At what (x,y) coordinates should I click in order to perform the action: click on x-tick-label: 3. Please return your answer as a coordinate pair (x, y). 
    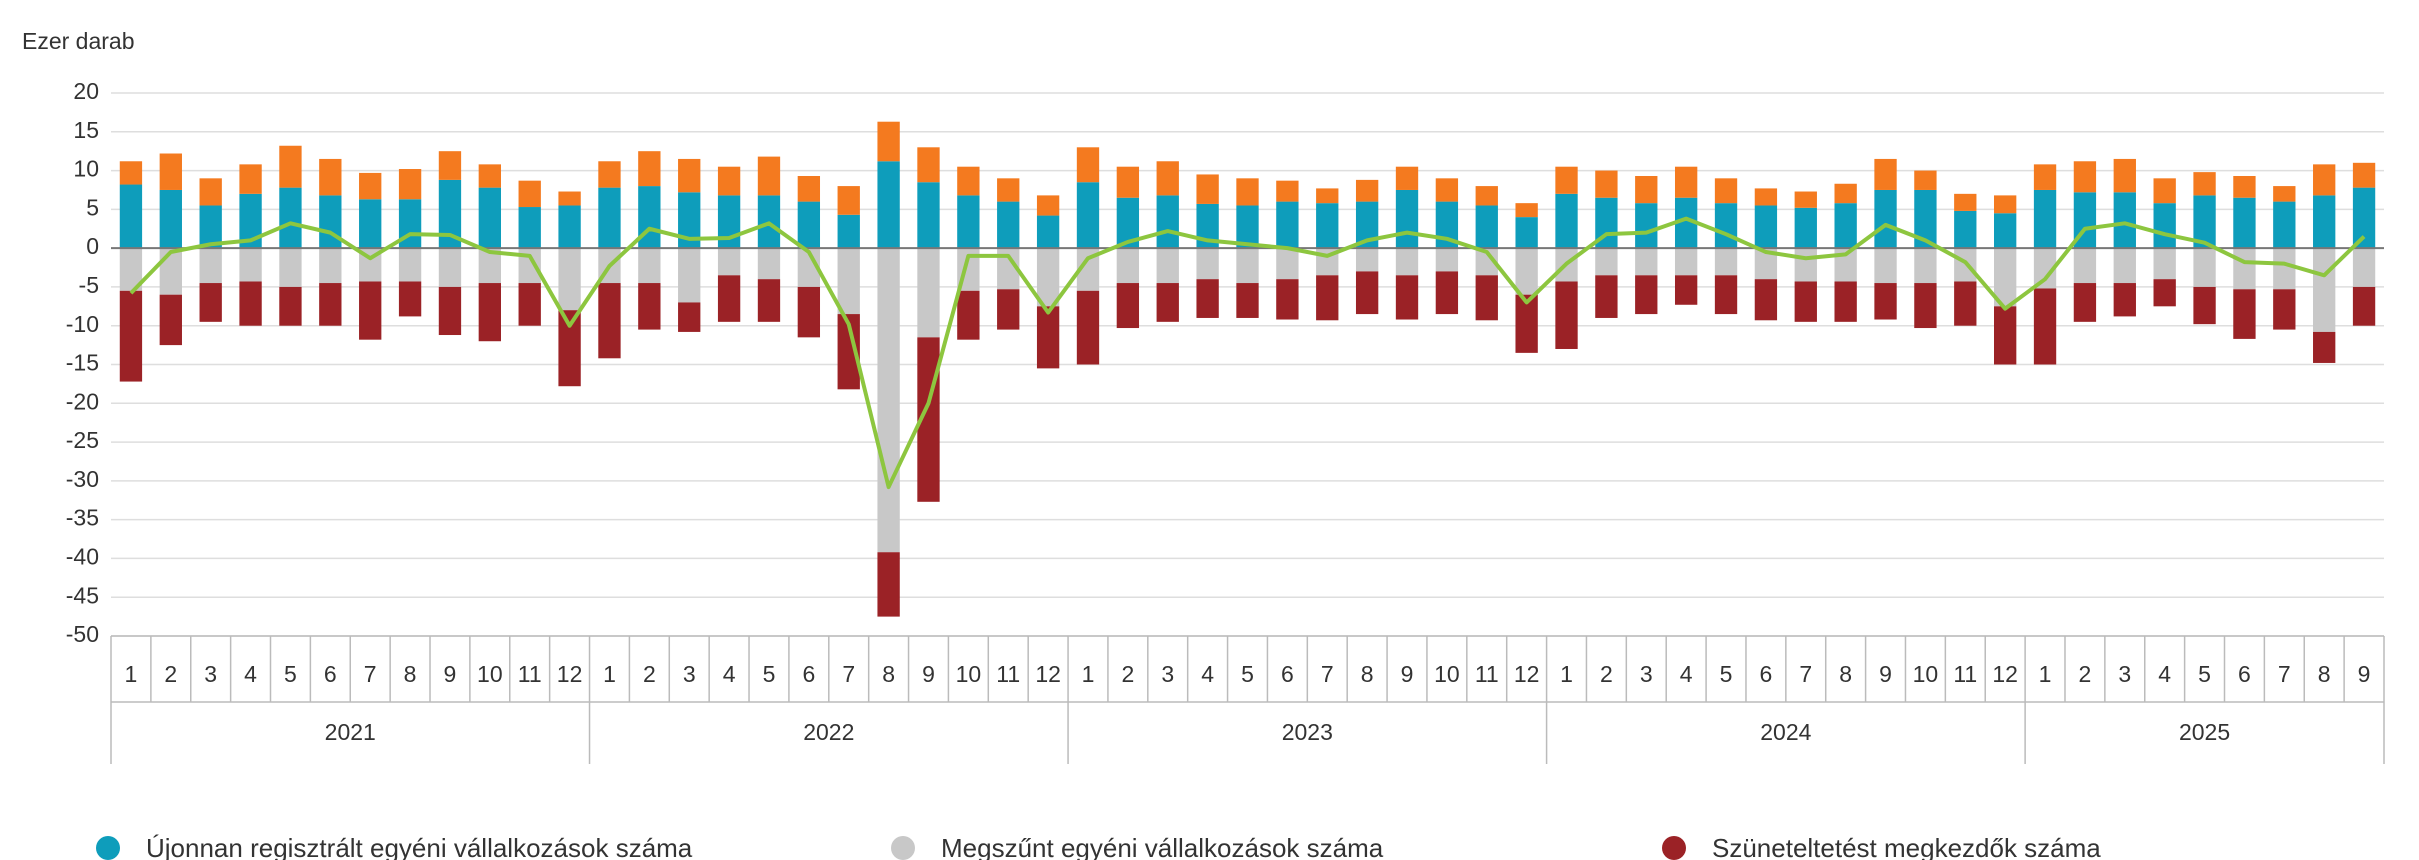
    Looking at the image, I should click on (210, 674).